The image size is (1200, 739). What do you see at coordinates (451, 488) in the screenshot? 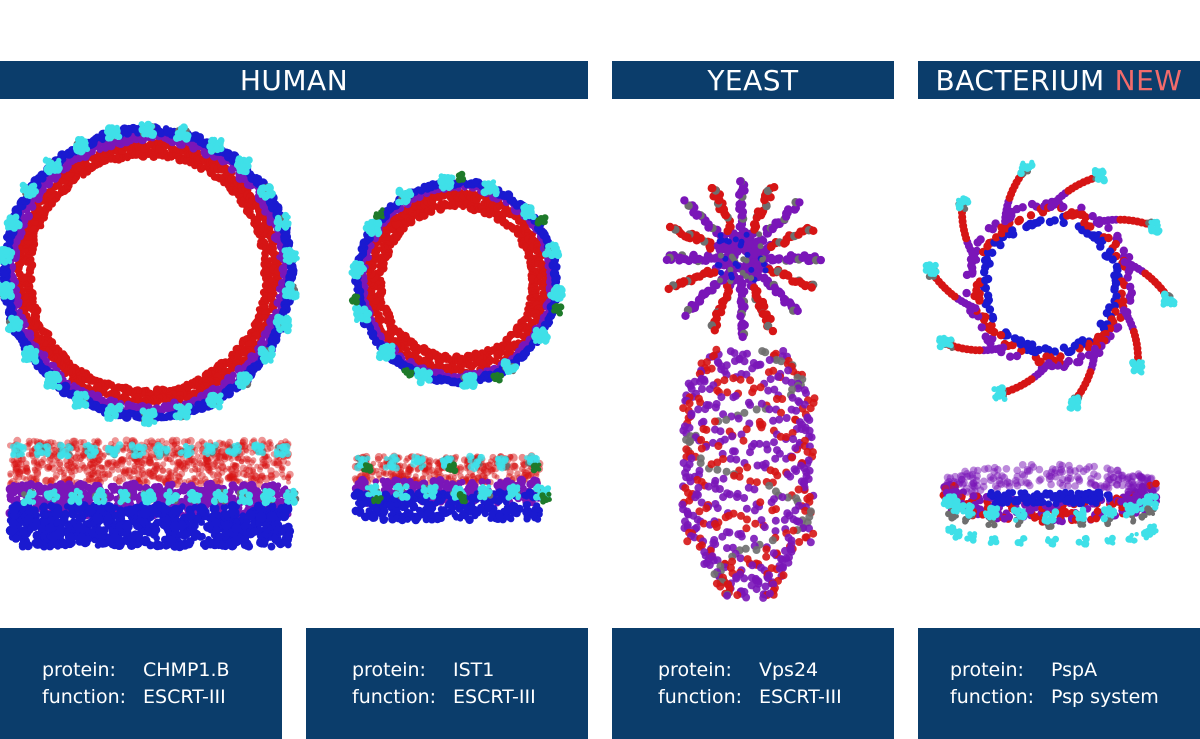
I see `ist1-tube-side-view` at bounding box center [451, 488].